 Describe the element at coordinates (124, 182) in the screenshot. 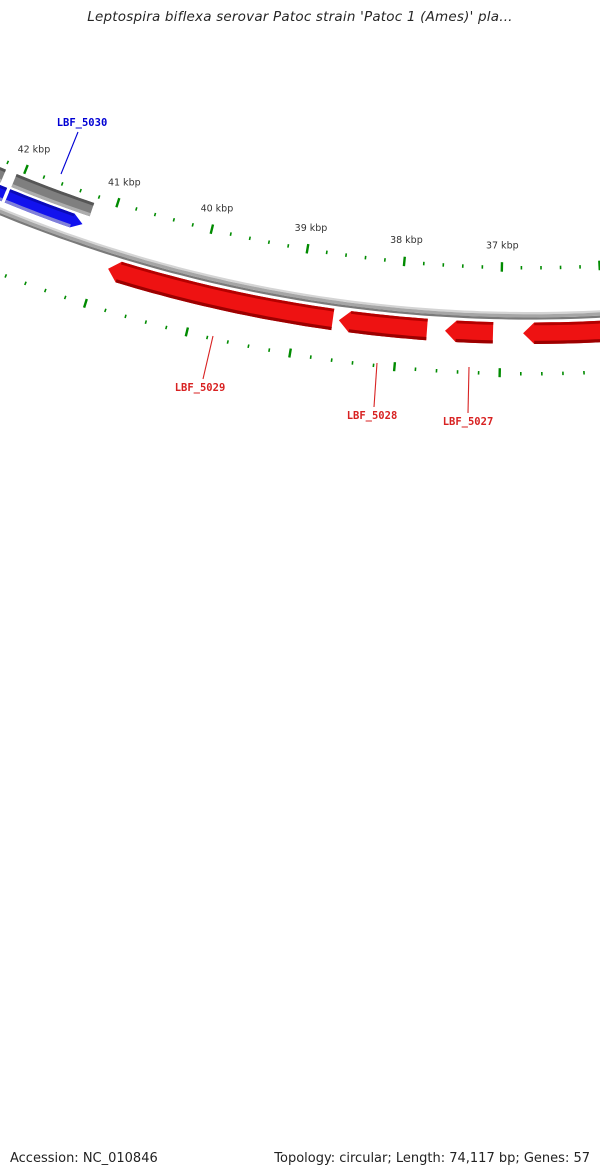

I see `ruler-label-41kbp: 41 kbp` at that location.